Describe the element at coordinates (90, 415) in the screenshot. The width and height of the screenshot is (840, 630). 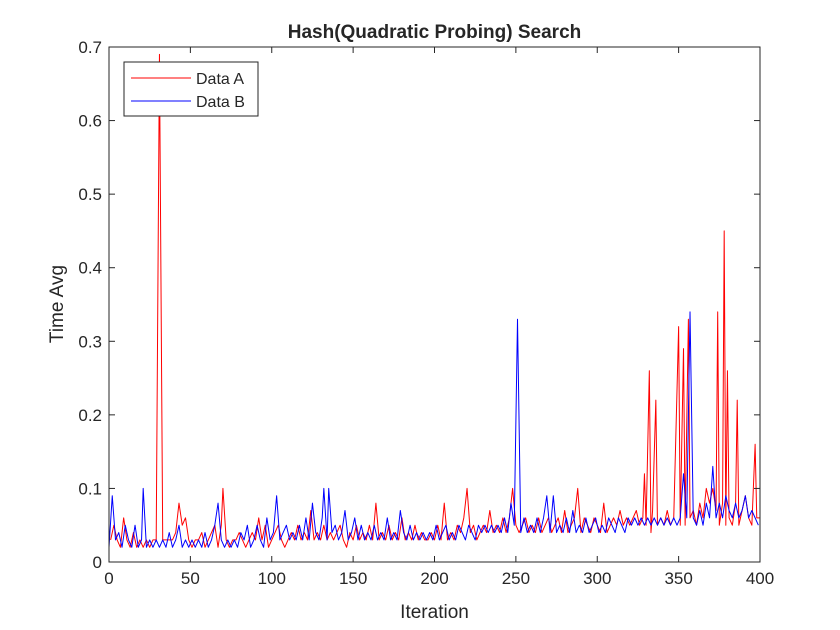
I see `y-tick-label: 0.2` at that location.